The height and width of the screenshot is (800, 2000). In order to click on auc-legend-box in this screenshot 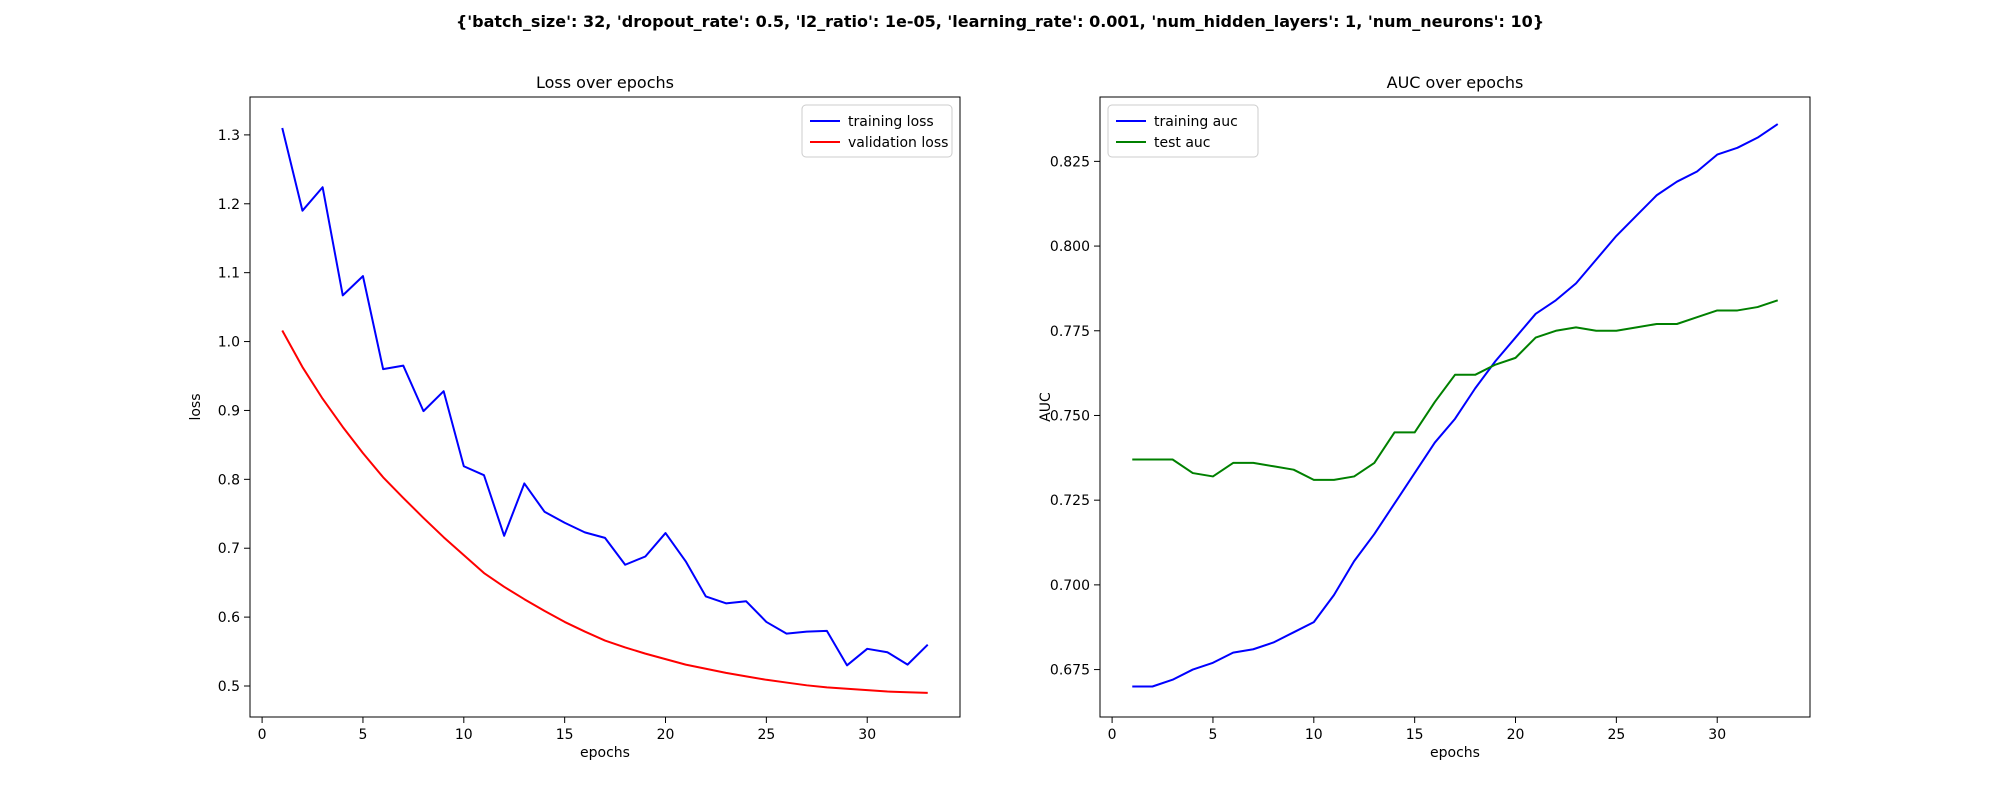, I will do `click(1183, 131)`.